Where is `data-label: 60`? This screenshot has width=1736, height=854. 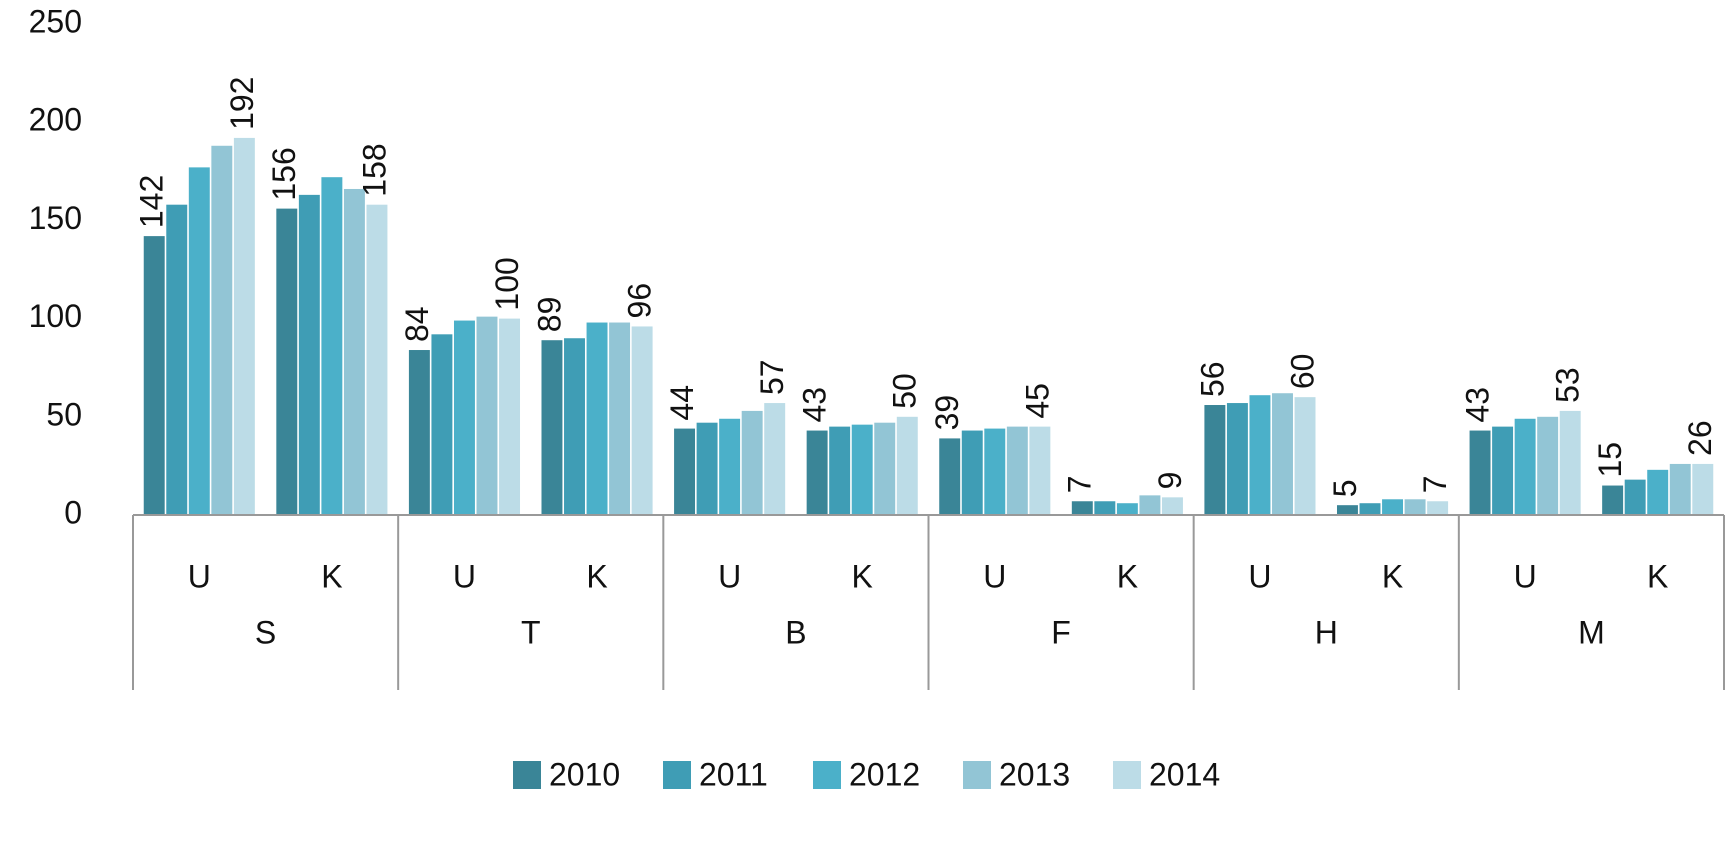 data-label: 60 is located at coordinates (1302, 372).